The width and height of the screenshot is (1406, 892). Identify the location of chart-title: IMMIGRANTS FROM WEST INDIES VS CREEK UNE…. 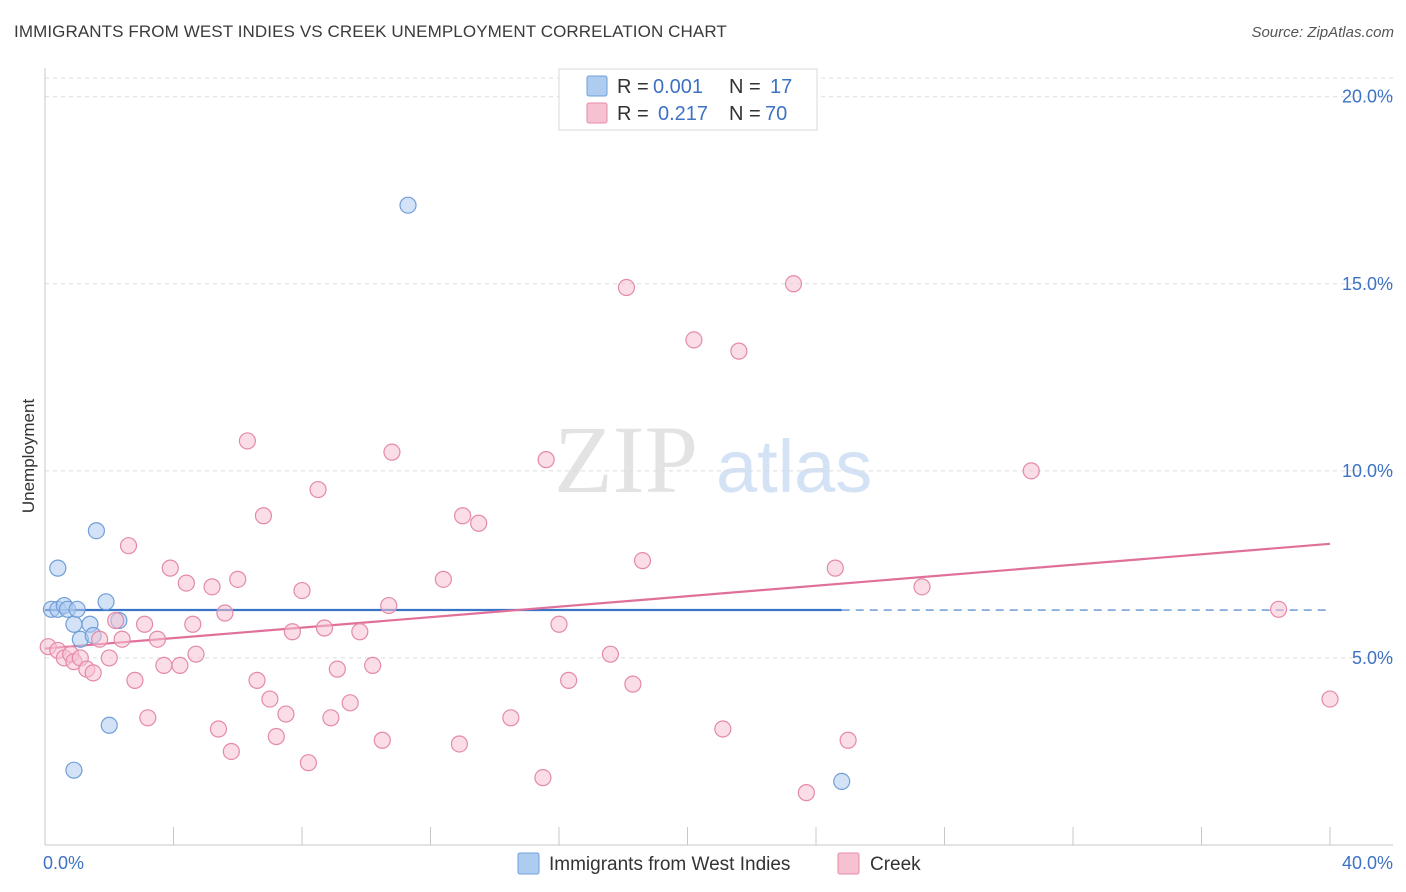
(370, 31).